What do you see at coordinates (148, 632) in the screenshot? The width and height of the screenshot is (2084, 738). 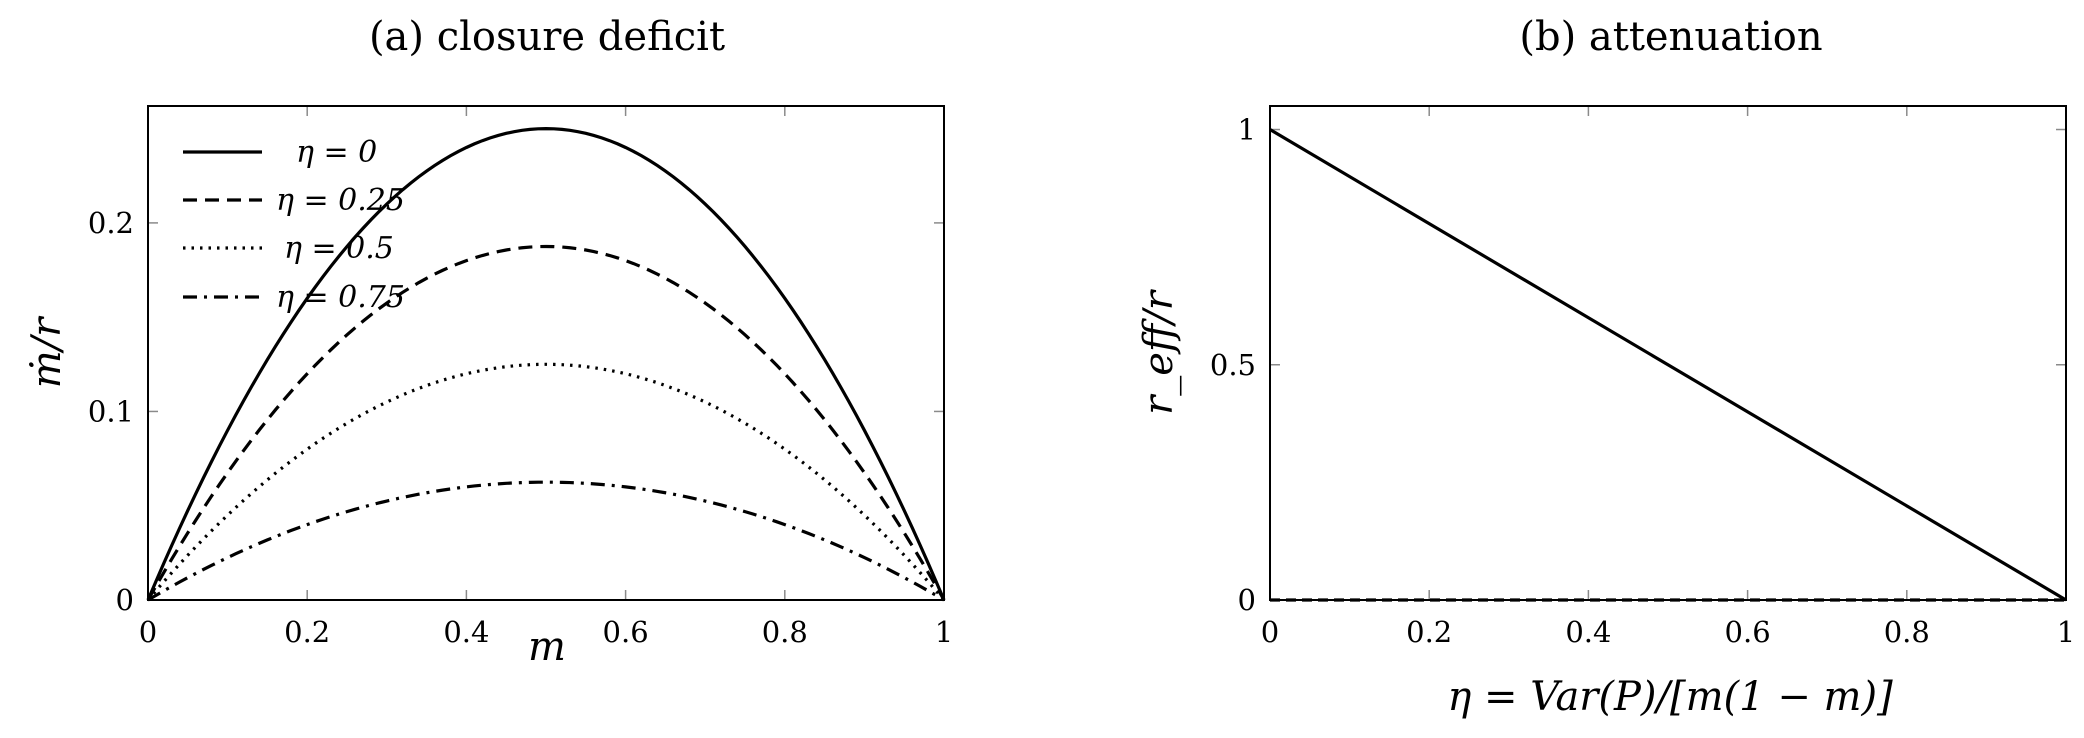 I see `panel-a-x-tick-label: 0` at bounding box center [148, 632].